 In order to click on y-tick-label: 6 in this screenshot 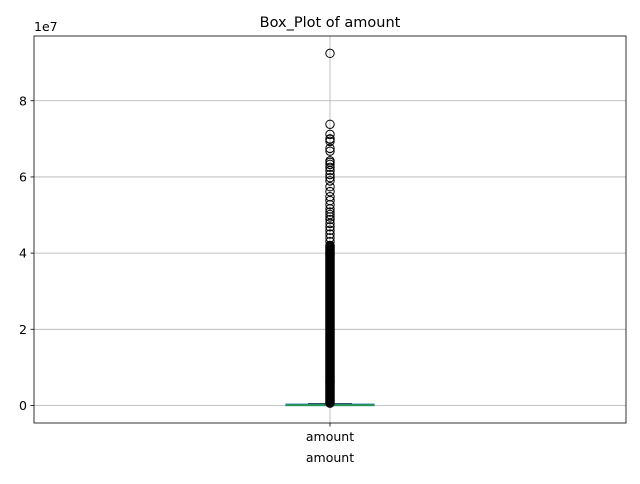, I will do `click(23, 176)`.